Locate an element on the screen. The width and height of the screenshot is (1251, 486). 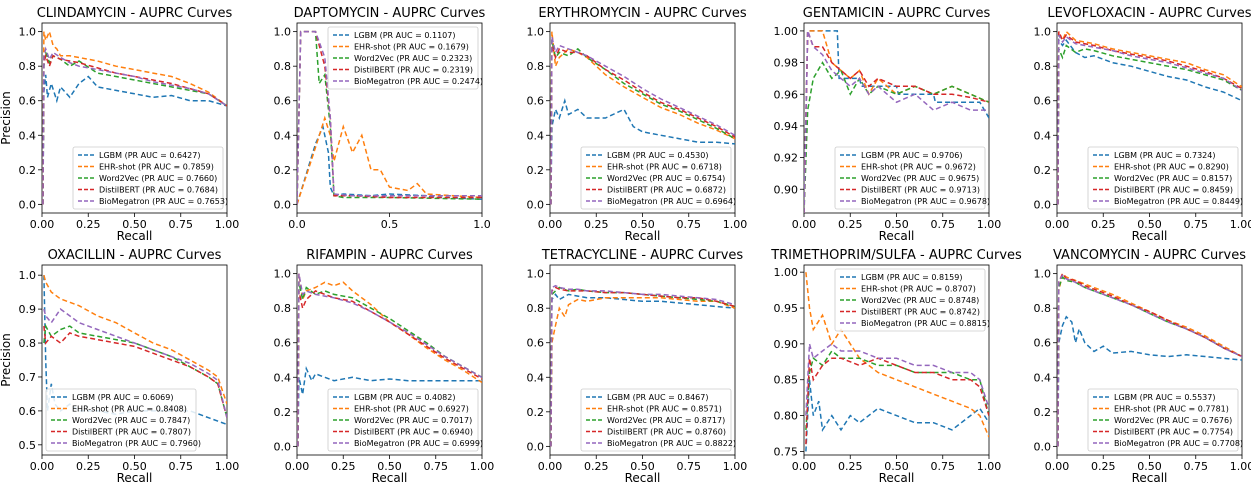
x-tick-label: 1.0 is located at coordinates (482, 224).